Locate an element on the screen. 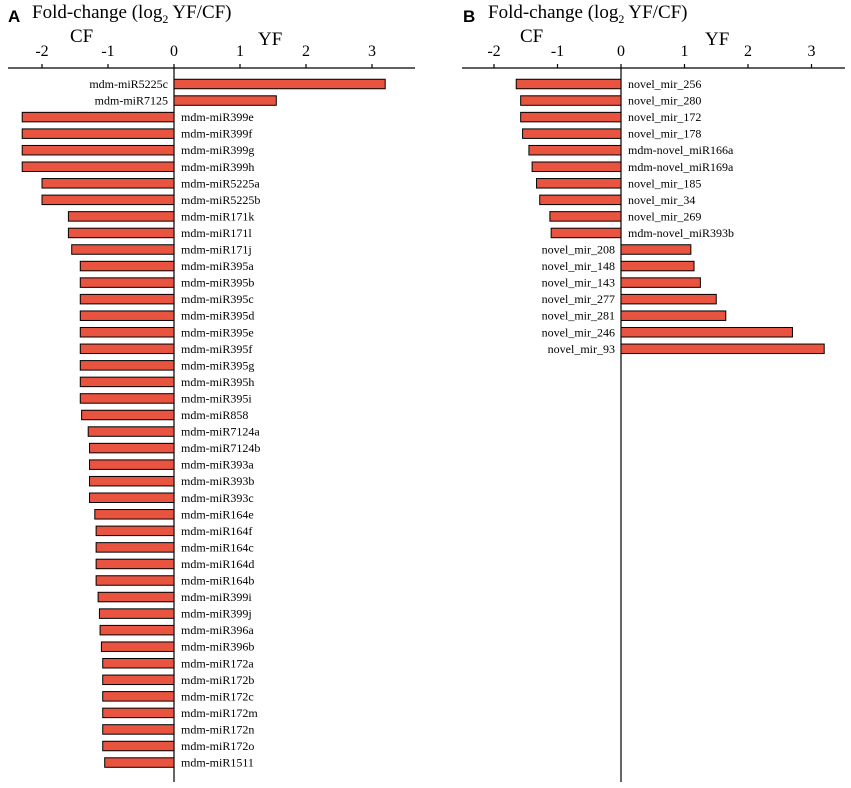  panel-a-tick-label: 3 is located at coordinates (372, 51).